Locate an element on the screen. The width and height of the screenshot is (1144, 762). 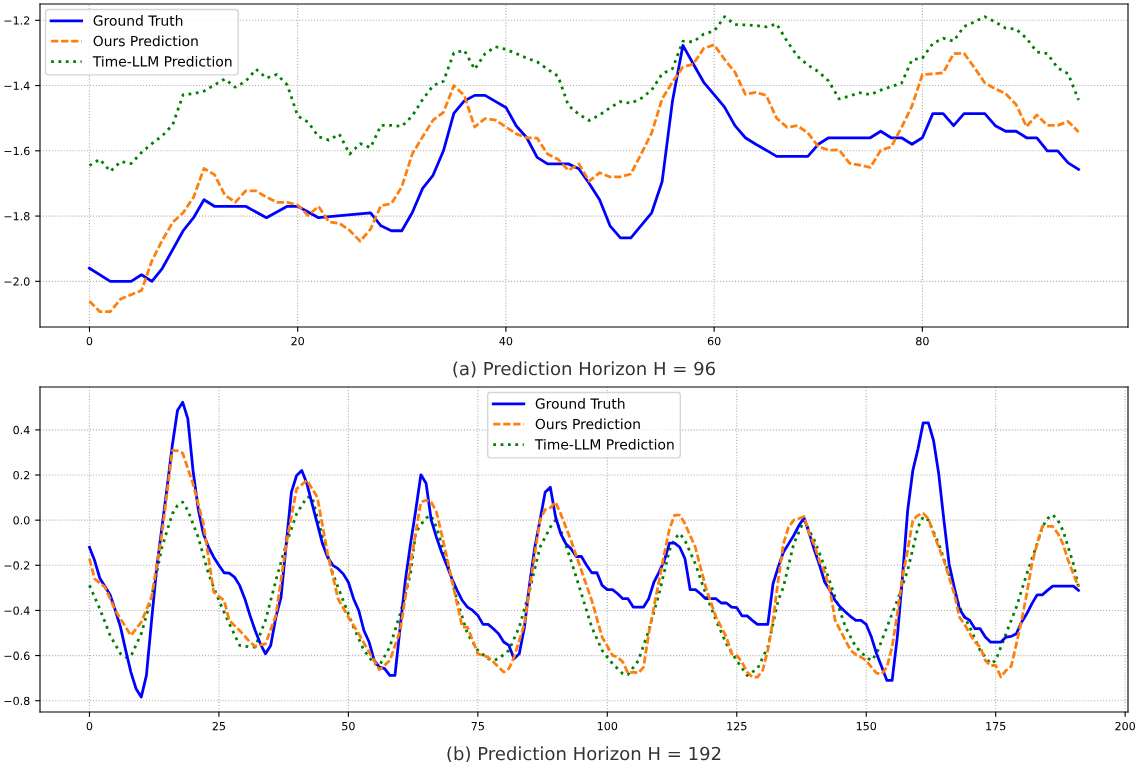
y-tick-label: −0.4 is located at coordinates (17, 610).